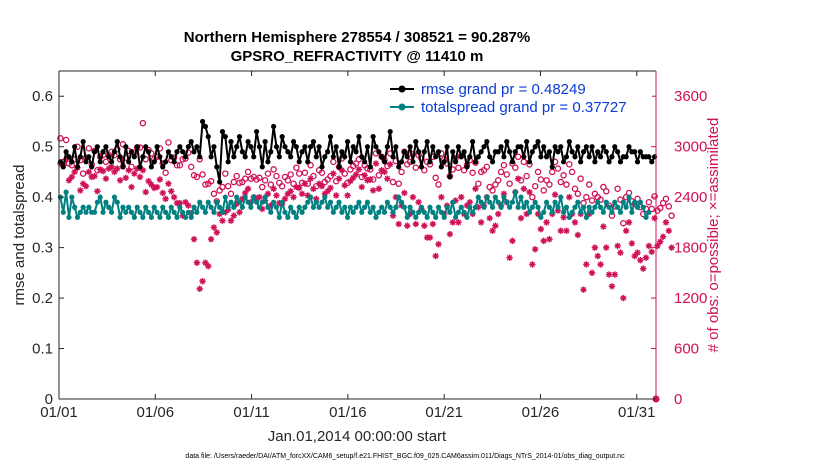 This screenshot has width=830, height=470. What do you see at coordinates (49, 399) in the screenshot?
I see `y-tick-label-left: 0` at bounding box center [49, 399].